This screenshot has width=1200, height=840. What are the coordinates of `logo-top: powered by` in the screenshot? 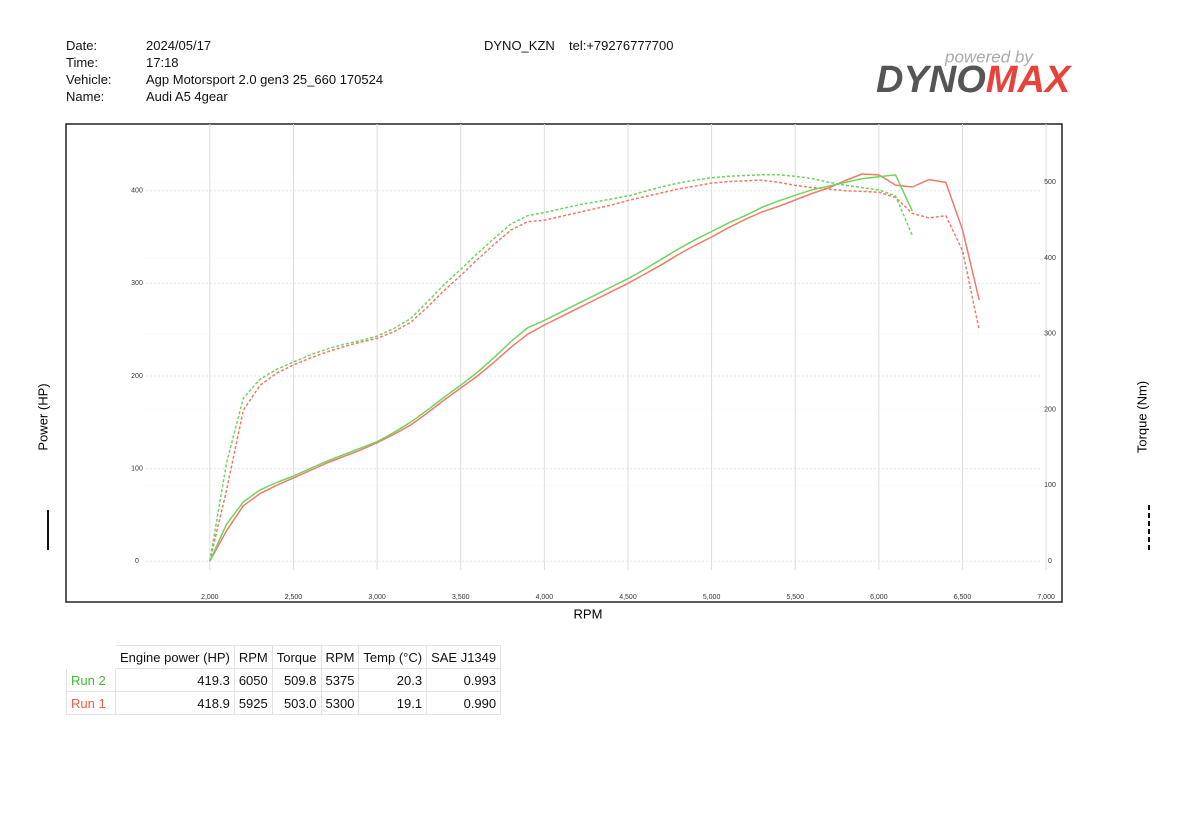 It's located at (989, 56).